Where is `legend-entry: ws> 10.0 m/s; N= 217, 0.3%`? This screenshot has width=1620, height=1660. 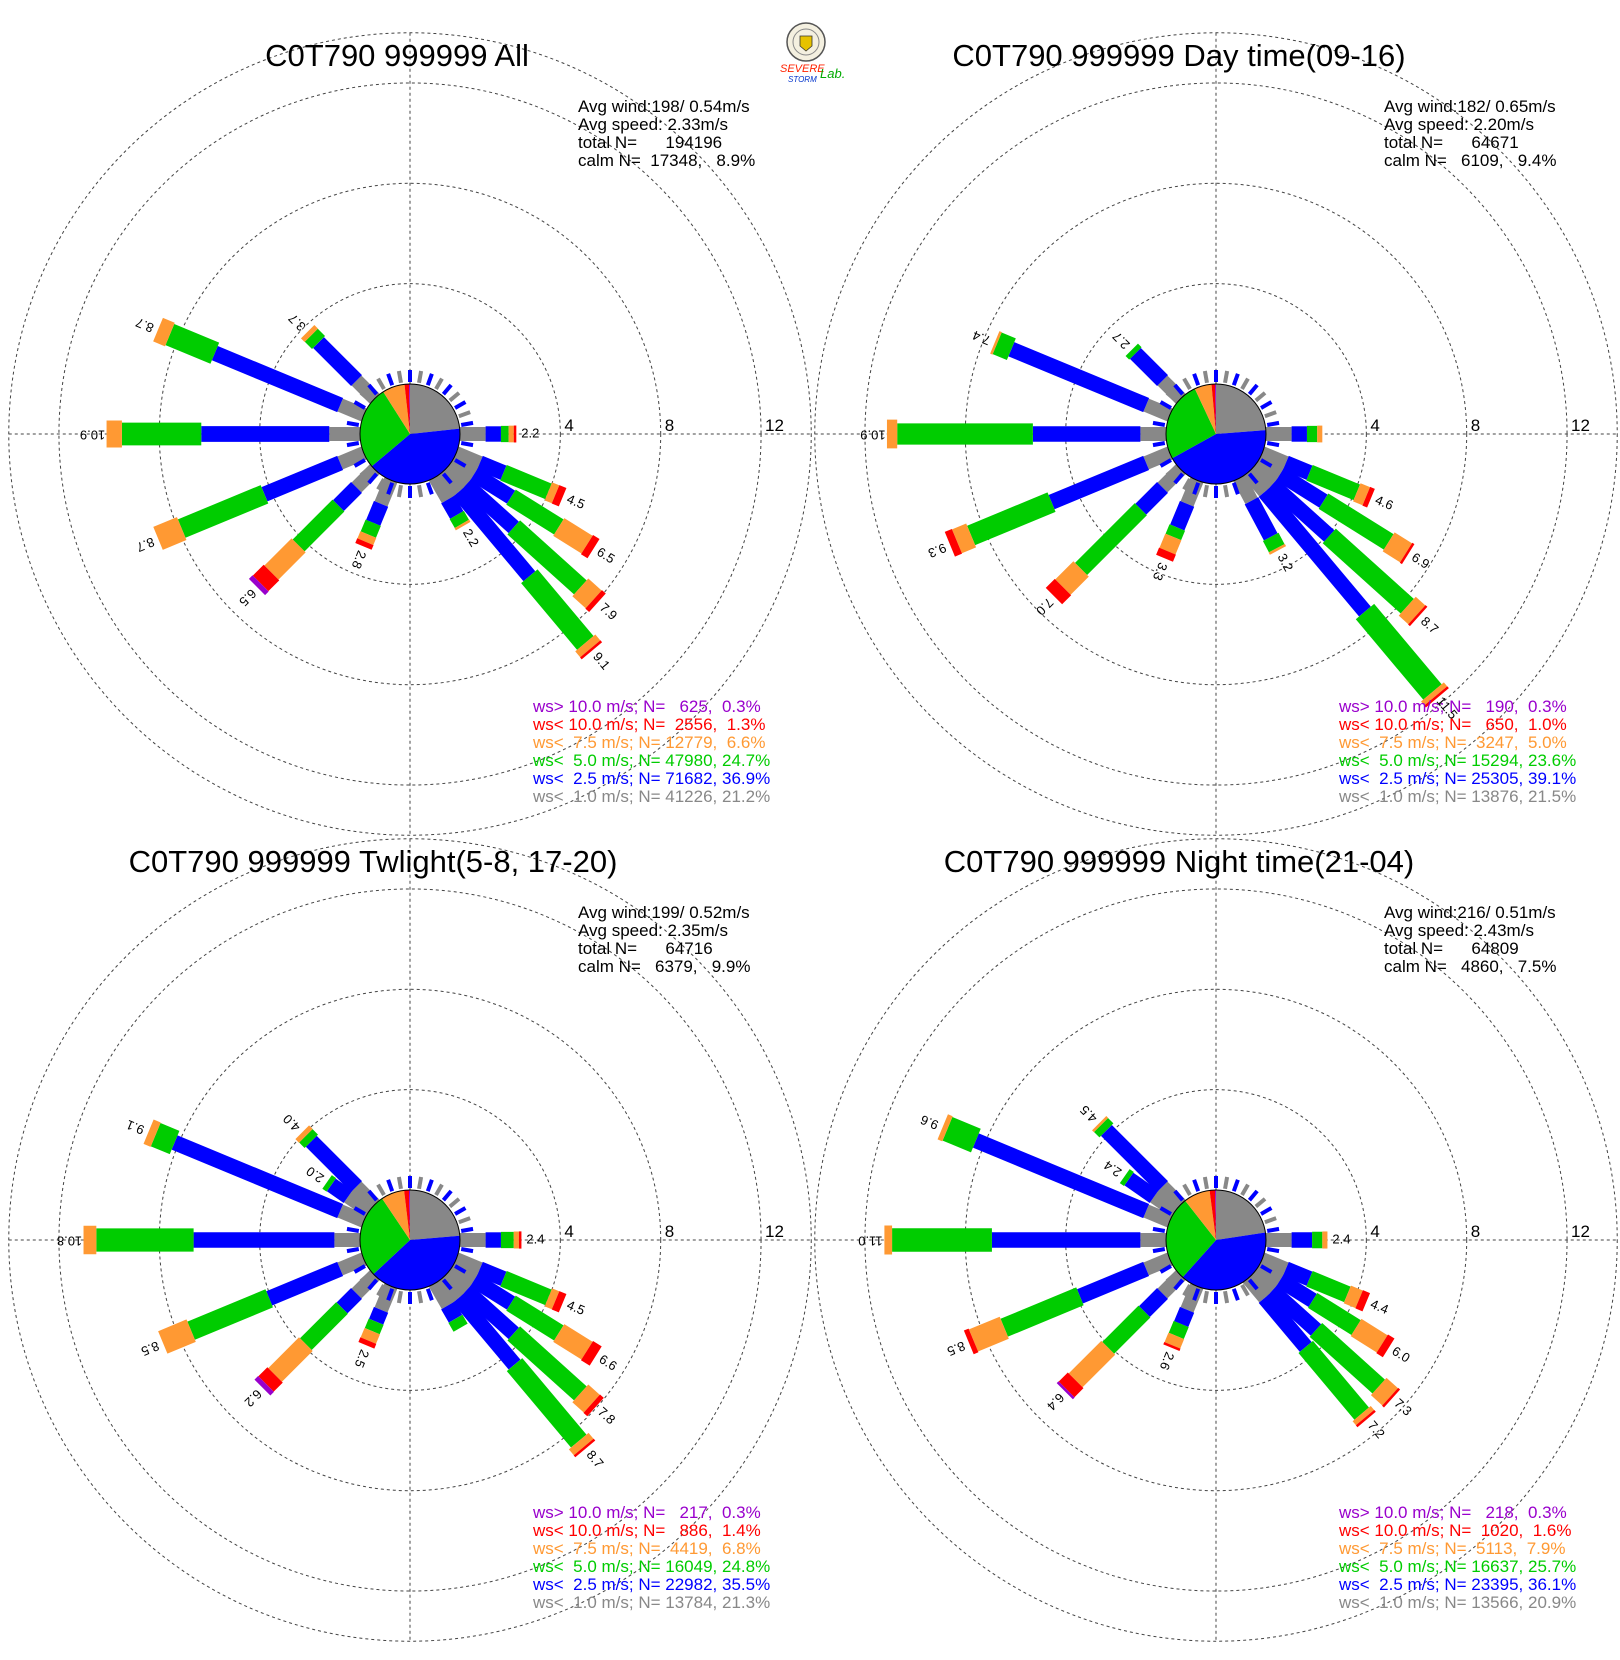
legend-entry: ws> 10.0 m/s; N= 217, 0.3% is located at coordinates (646, 1512).